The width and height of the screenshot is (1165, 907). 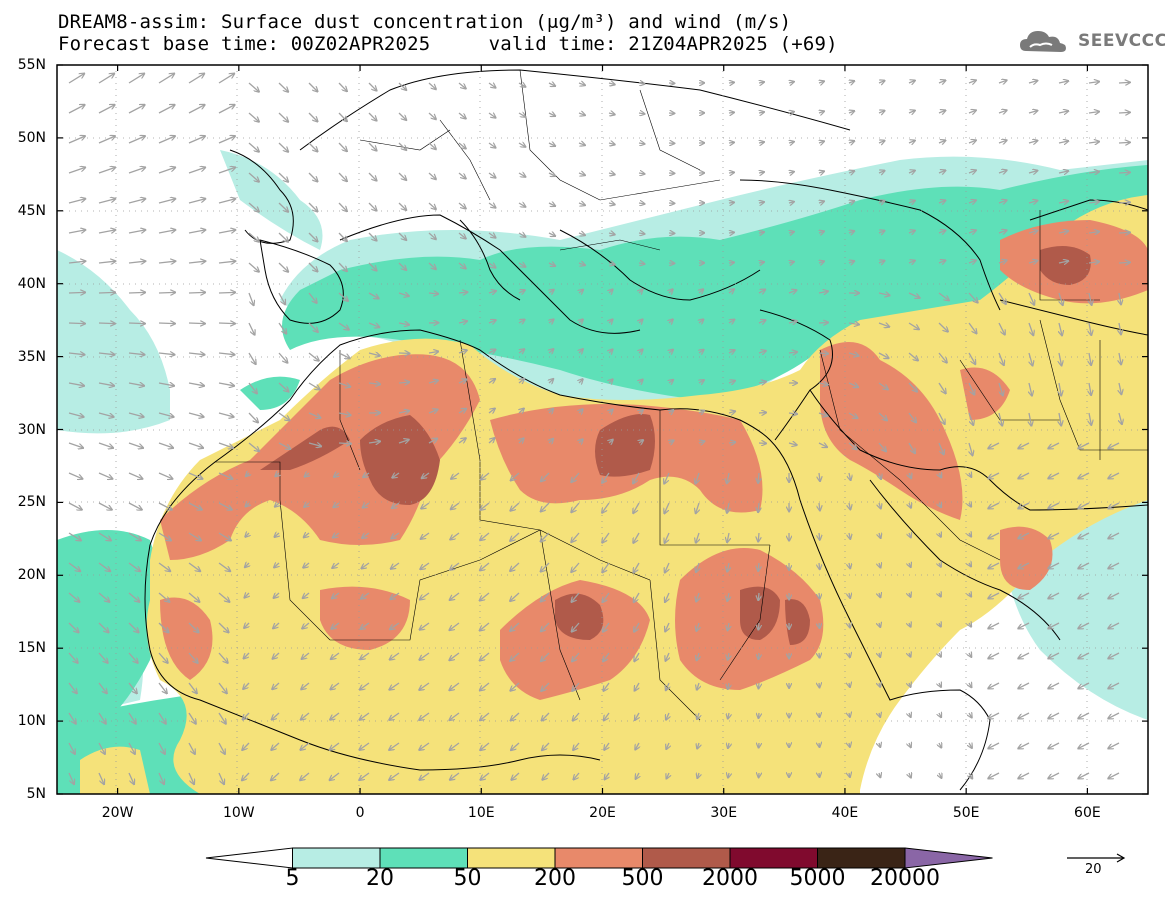 What do you see at coordinates (117, 813) in the screenshot?
I see `lon-label: 20W` at bounding box center [117, 813].